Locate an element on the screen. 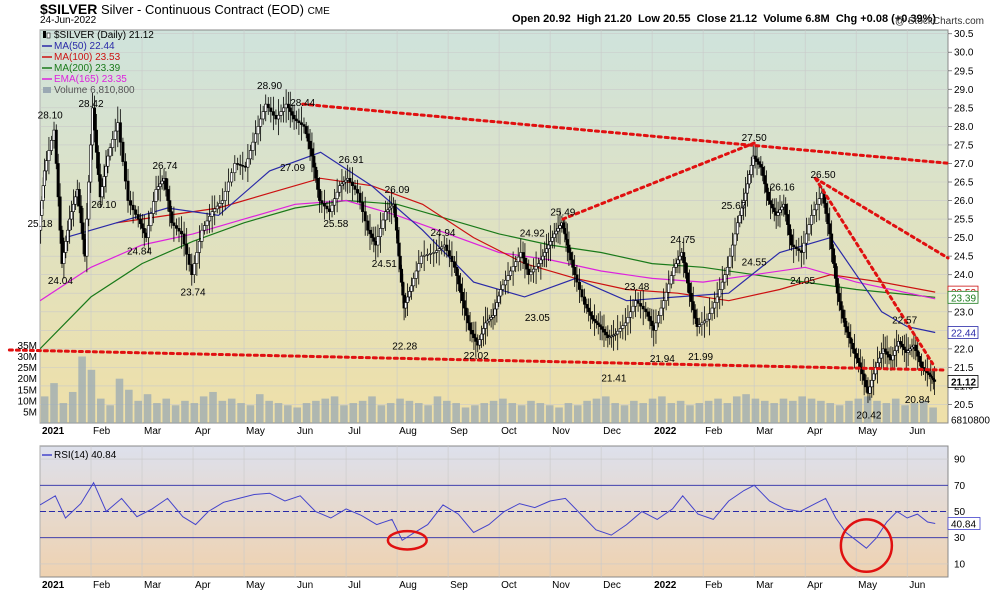 The width and height of the screenshot is (990, 591). rsi-x-label: Feb is located at coordinates (102, 585).